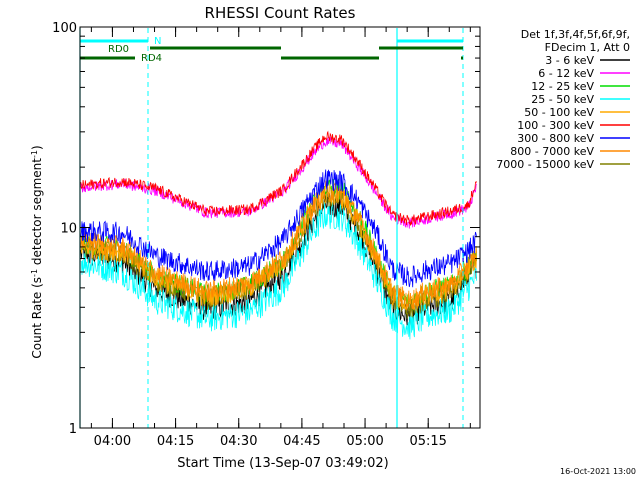 The image size is (640, 480). Describe the element at coordinates (301, 441) in the screenshot. I see `x-tick-label: 04:45` at that location.